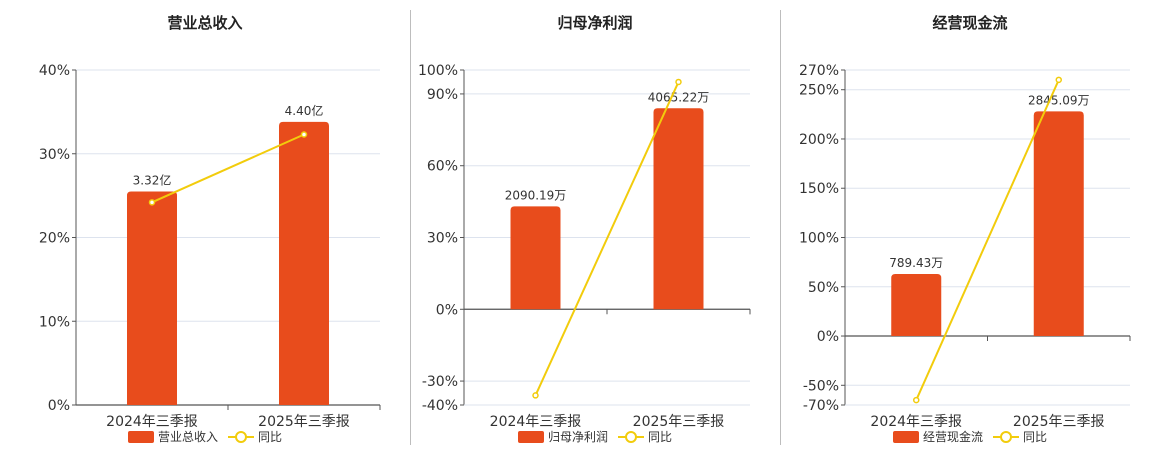 Image resolution: width=1160 pixels, height=450 pixels. I want to click on bar-data-label: 789.43万, so click(916, 263).